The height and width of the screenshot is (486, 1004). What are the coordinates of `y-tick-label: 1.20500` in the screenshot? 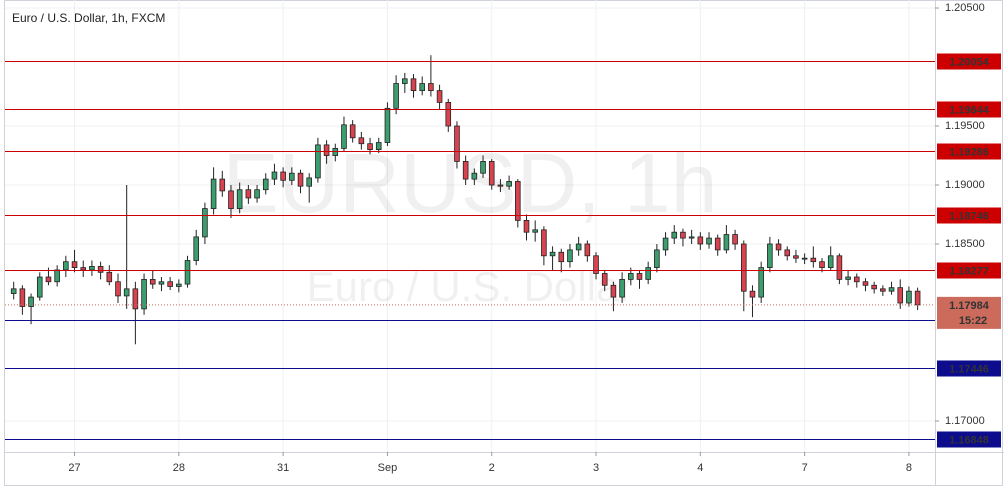 It's located at (965, 8).